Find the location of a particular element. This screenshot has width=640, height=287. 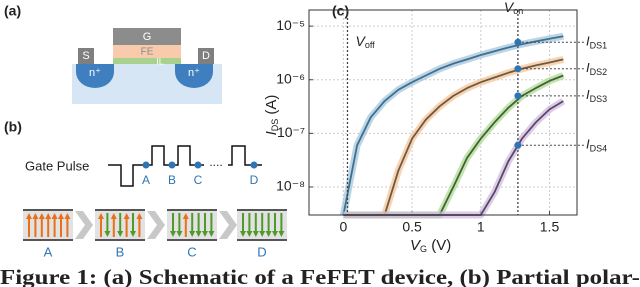

subscript: off is located at coordinates (370, 45).